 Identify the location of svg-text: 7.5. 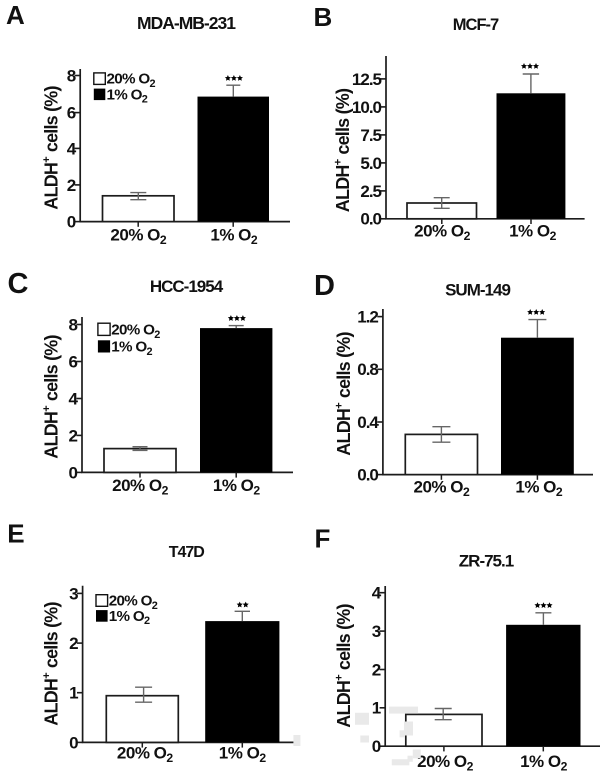
(370, 135).